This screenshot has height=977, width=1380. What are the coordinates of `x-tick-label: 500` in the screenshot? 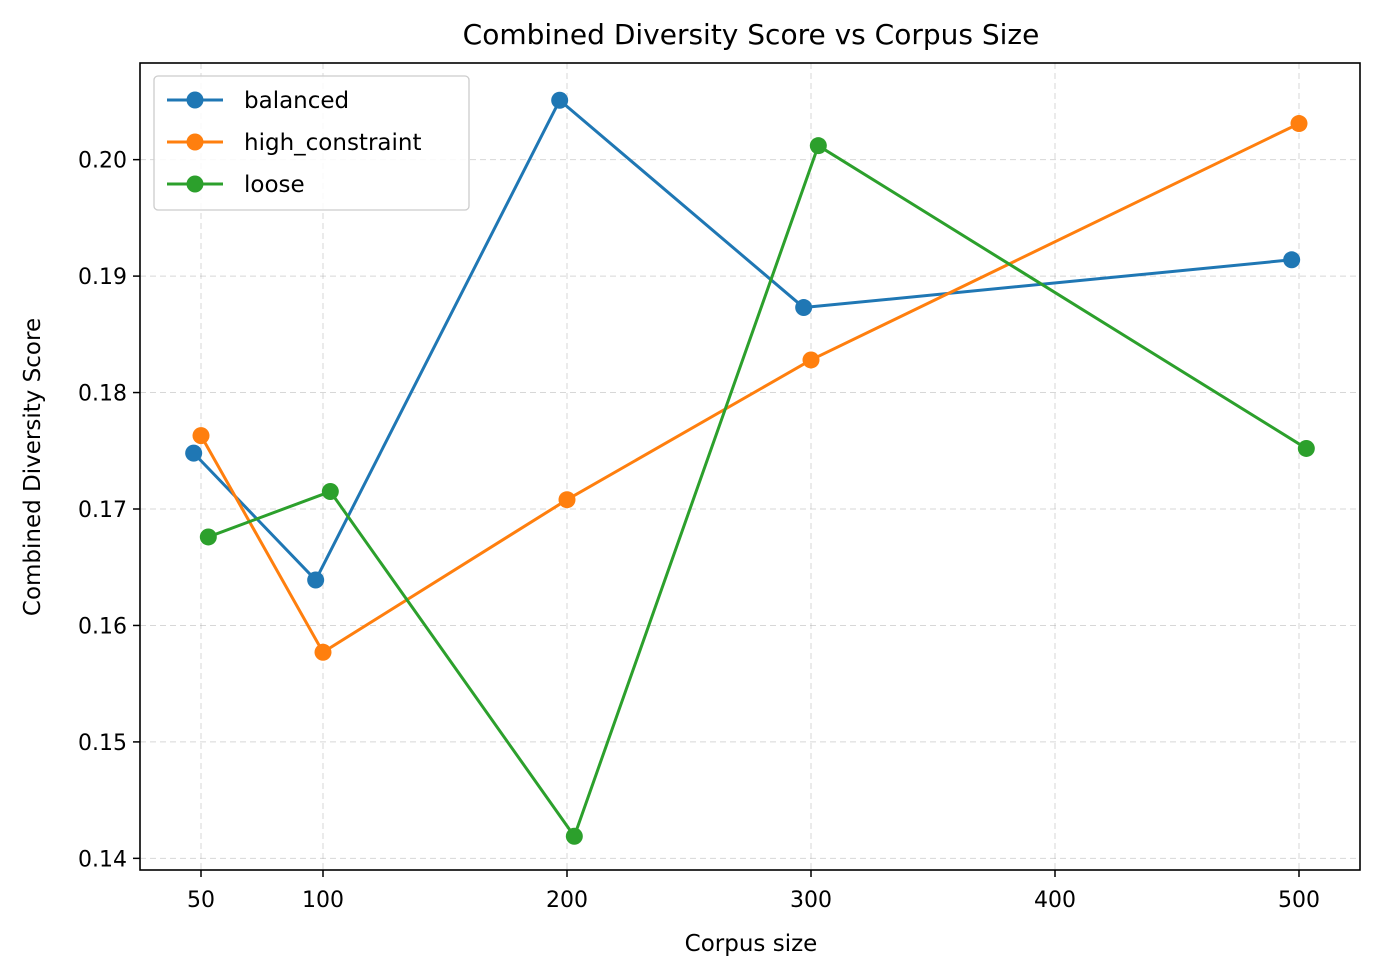 It's located at (1299, 900).